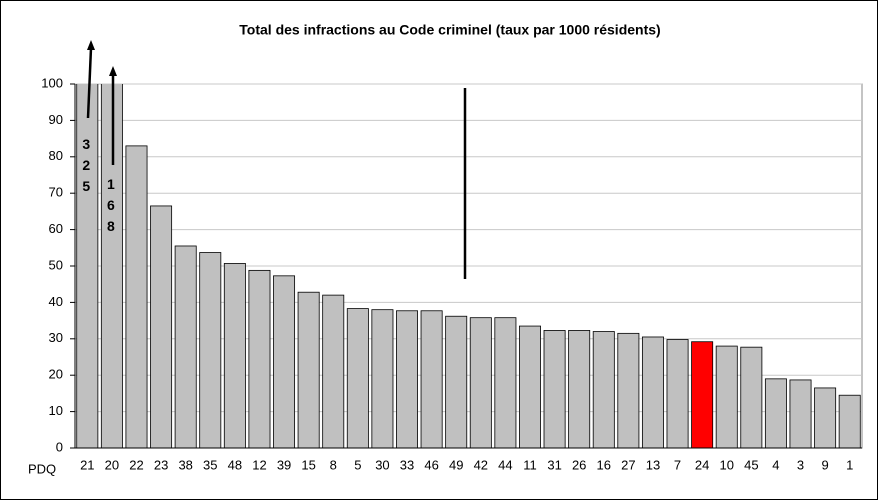 This screenshot has width=878, height=500. I want to click on y-tick-label: 40, so click(56, 301).